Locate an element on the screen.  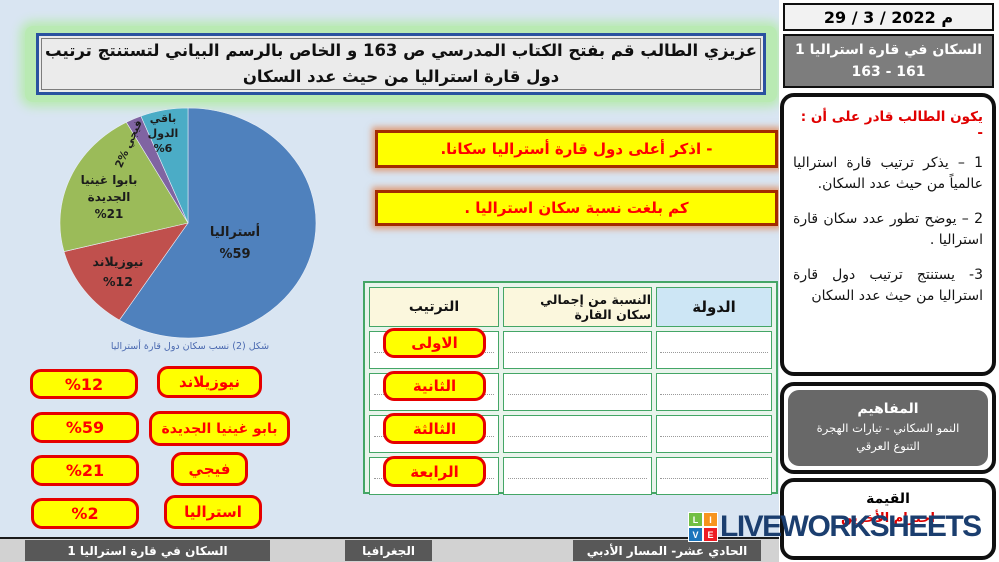
pie-label-png: بابوا غينيا الجديدة %21 is located at coordinates (109, 197).